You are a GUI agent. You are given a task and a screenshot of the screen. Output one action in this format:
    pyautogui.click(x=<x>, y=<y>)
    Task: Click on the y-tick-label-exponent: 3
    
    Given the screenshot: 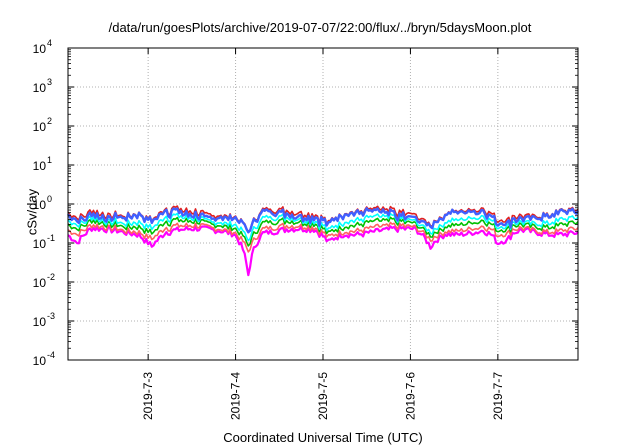 What is the action you would take?
    pyautogui.click(x=49, y=82)
    